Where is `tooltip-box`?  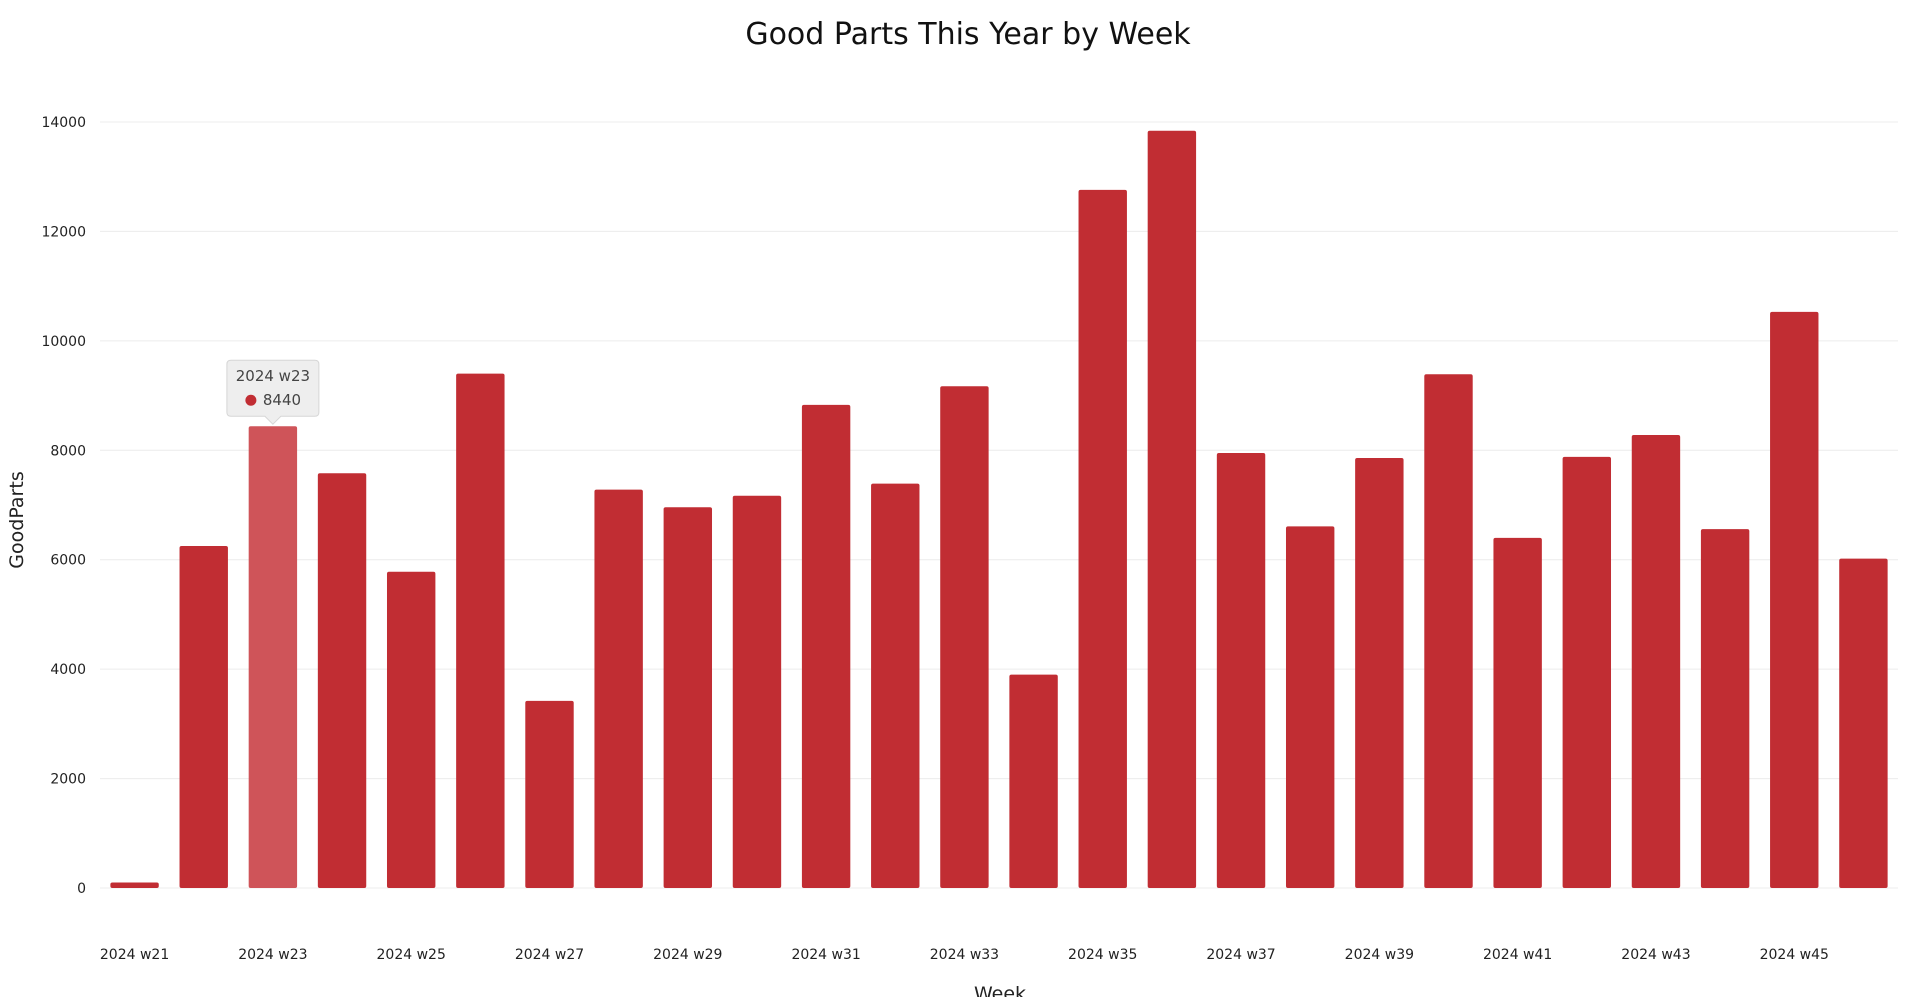
tooltip-box is located at coordinates (273, 392).